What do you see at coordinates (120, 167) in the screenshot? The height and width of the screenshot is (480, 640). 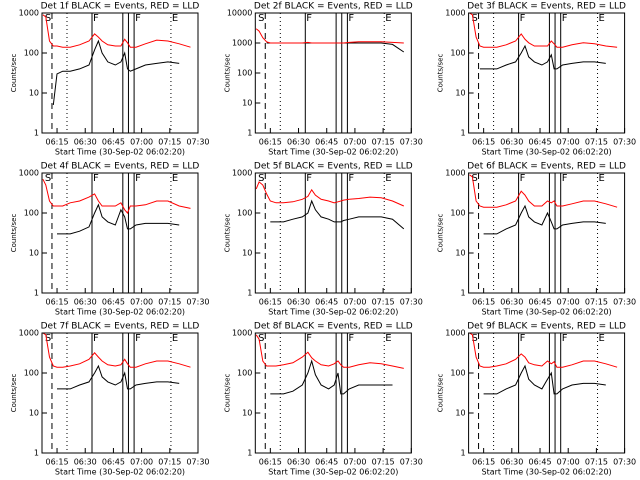 I see `chart-title: Det 4f BLACK = Events, RED = LLD` at bounding box center [120, 167].